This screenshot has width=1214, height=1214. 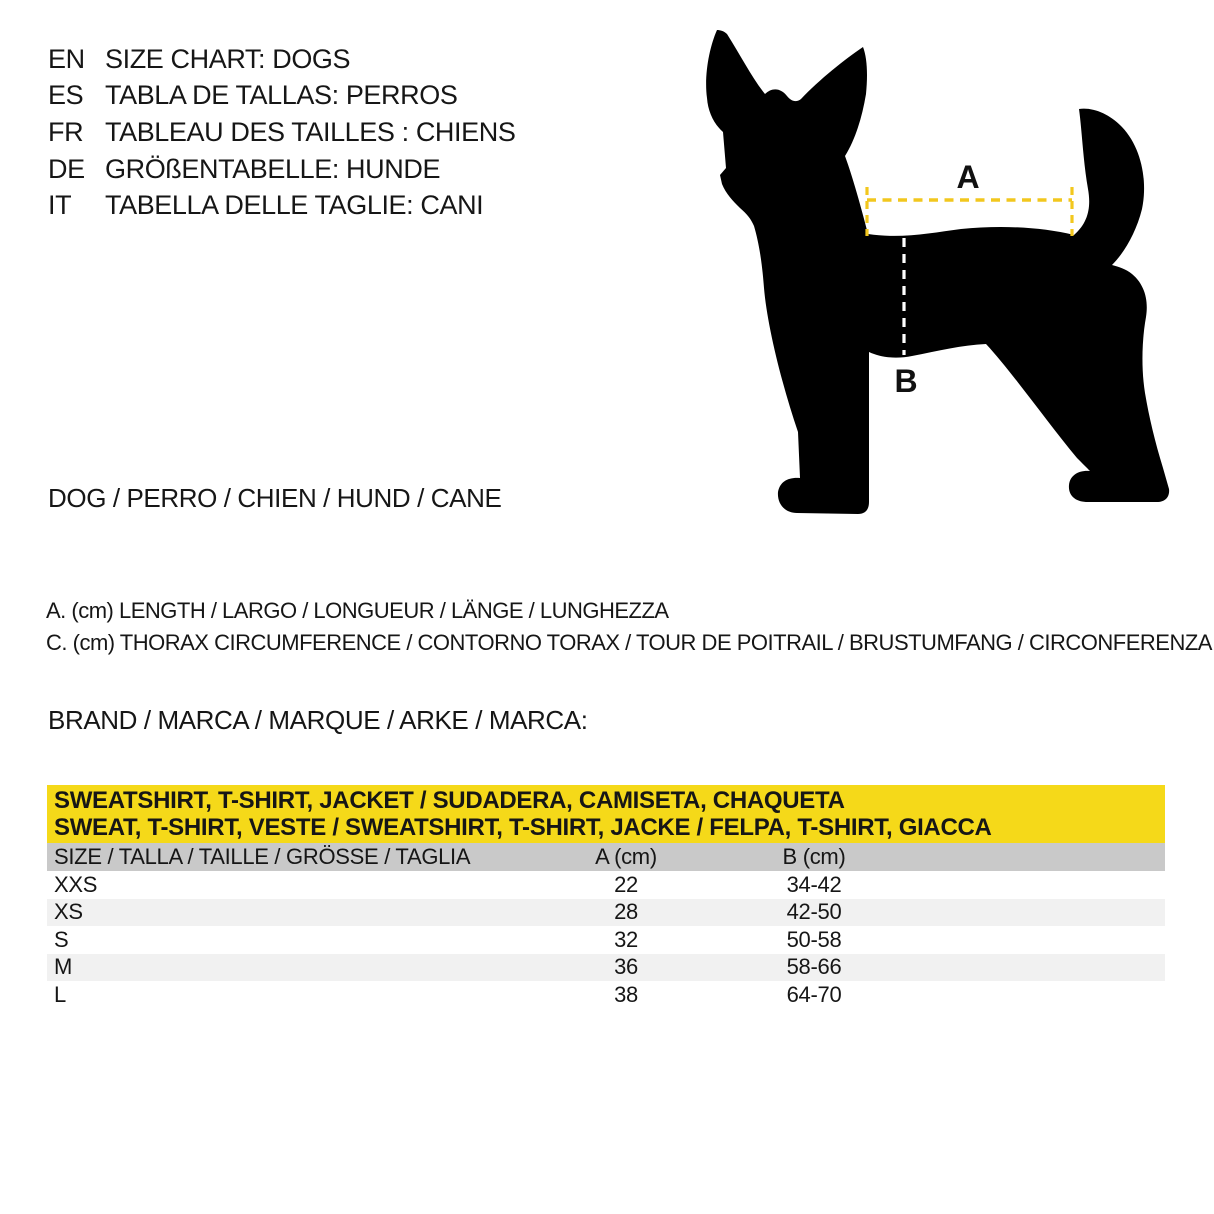 I want to click on size-label: S, so click(x=61, y=939).